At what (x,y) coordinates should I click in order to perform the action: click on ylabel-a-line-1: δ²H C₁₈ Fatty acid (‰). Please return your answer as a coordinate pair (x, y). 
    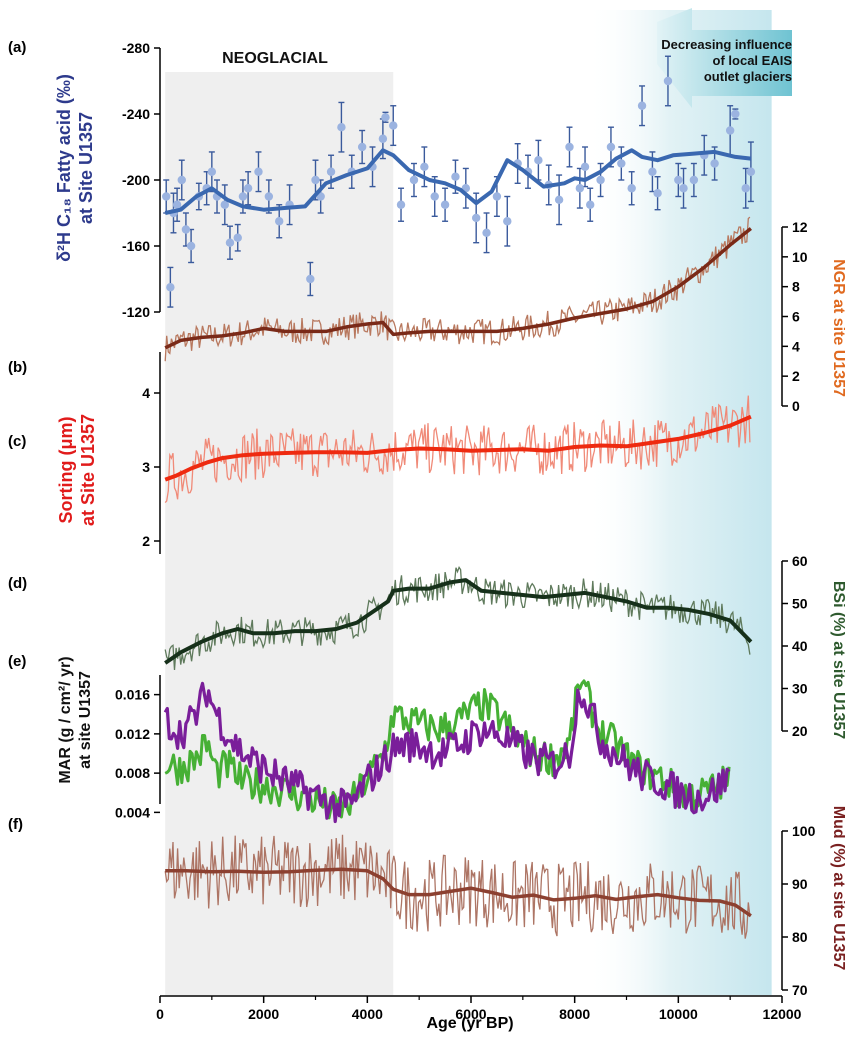
    Looking at the image, I should click on (64, 168).